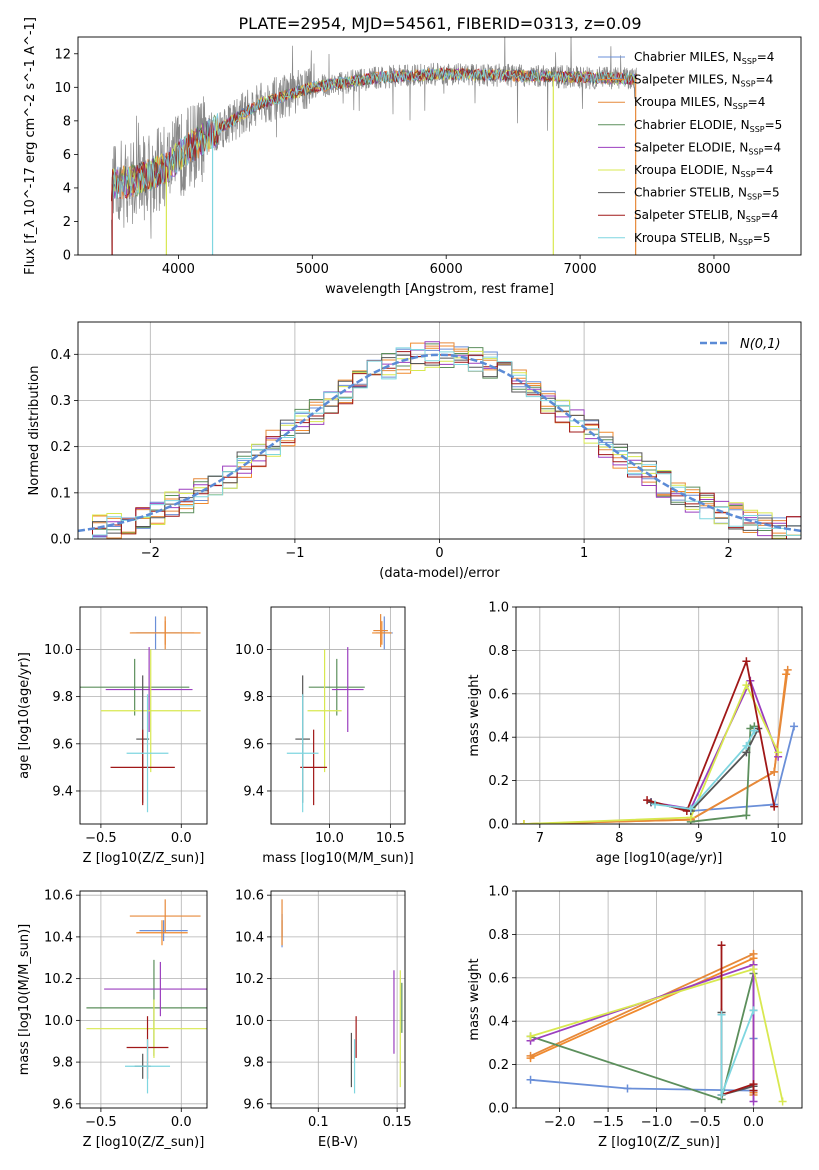 The width and height of the screenshot is (819, 1170). I want to click on y-axis-label: mass [log10(M/M_sun)], so click(24, 1000).